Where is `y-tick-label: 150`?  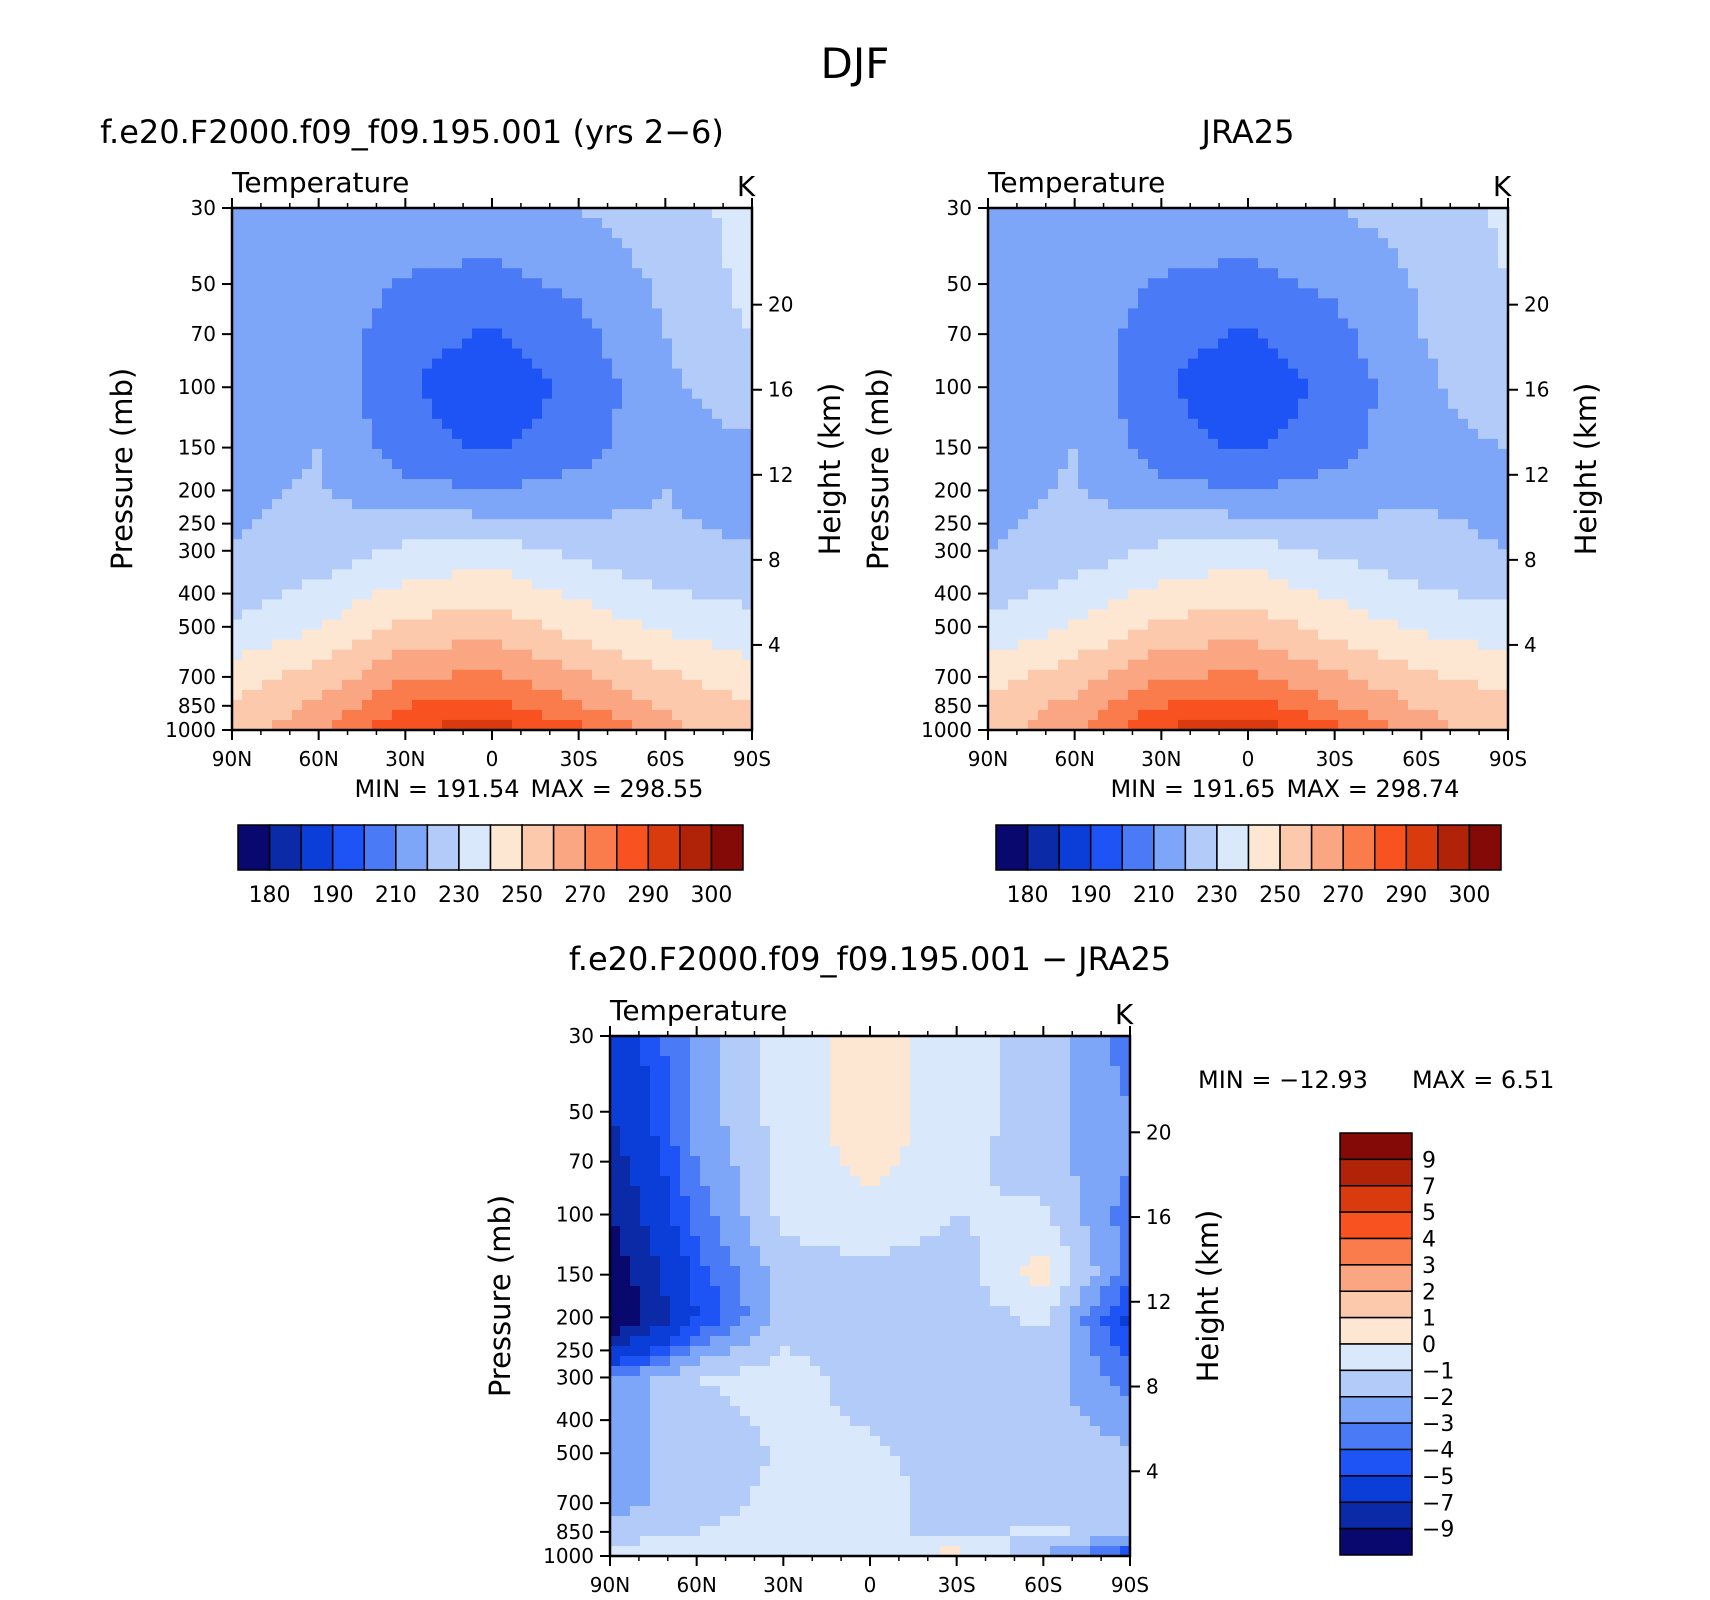
y-tick-label: 150 is located at coordinates (197, 448).